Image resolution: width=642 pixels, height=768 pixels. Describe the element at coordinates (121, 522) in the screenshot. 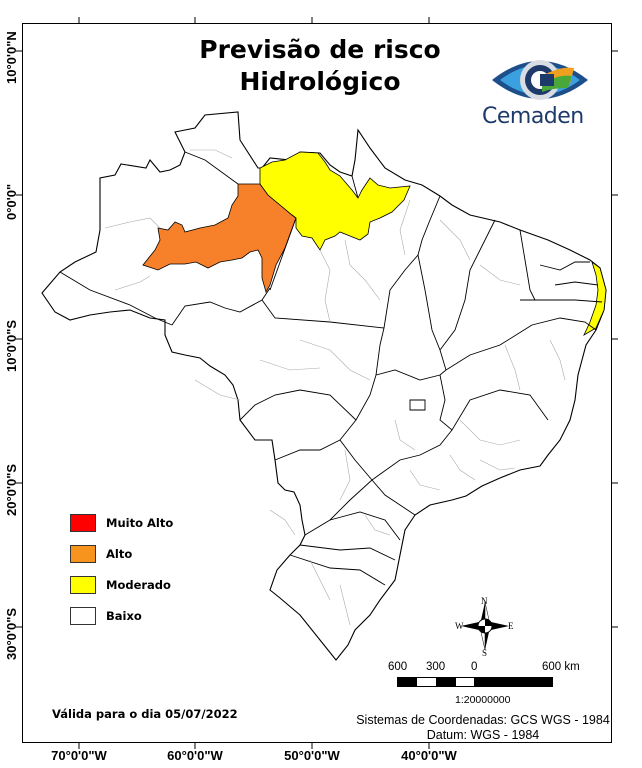

I see `legend-item-muito-alto: Muito Alto` at that location.